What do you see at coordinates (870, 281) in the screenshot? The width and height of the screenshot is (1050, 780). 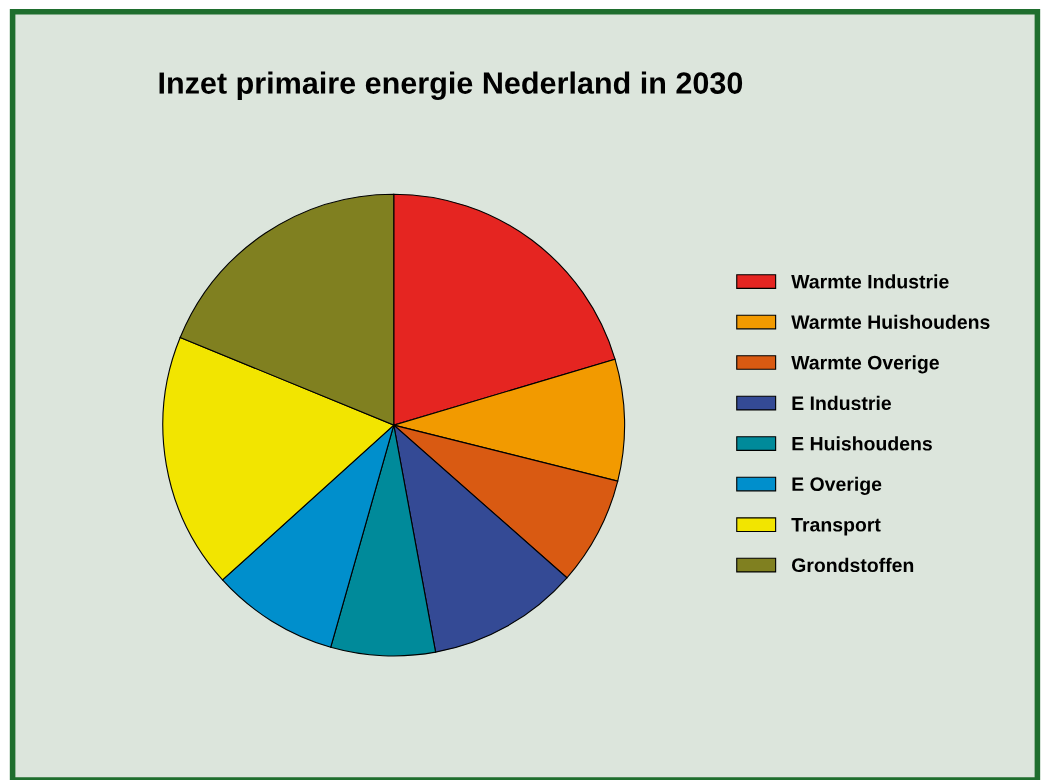 I see `legend-label: Warmte Industrie` at bounding box center [870, 281].